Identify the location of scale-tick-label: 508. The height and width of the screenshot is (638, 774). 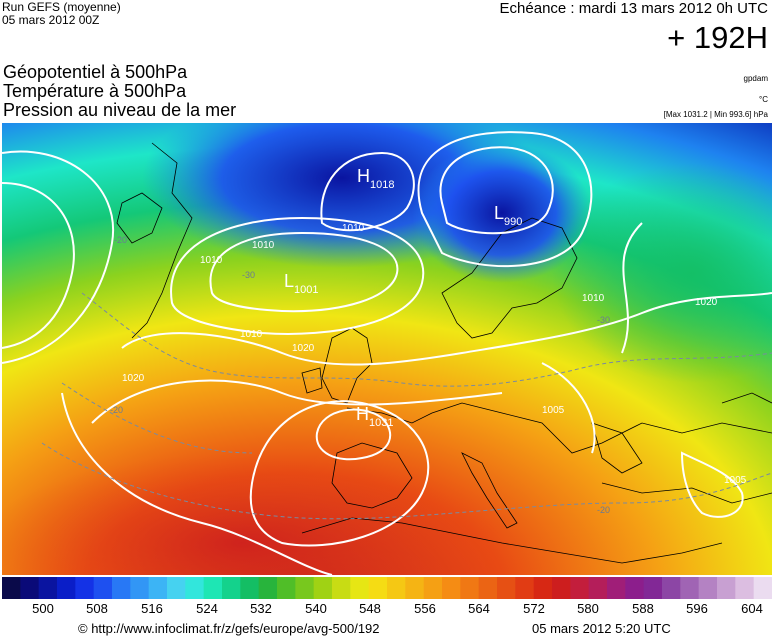
(97, 608).